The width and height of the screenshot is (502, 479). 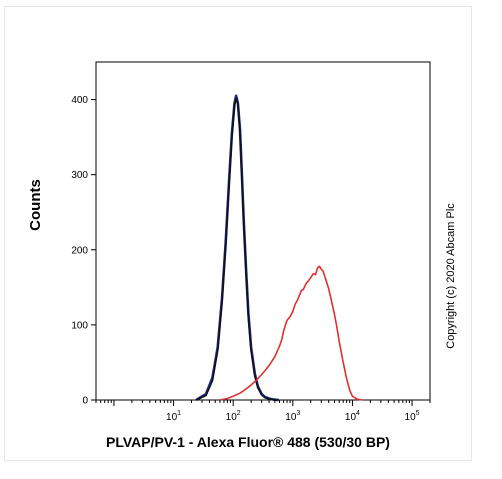 What do you see at coordinates (35, 205) in the screenshot?
I see `y-axis-label: Counts` at bounding box center [35, 205].